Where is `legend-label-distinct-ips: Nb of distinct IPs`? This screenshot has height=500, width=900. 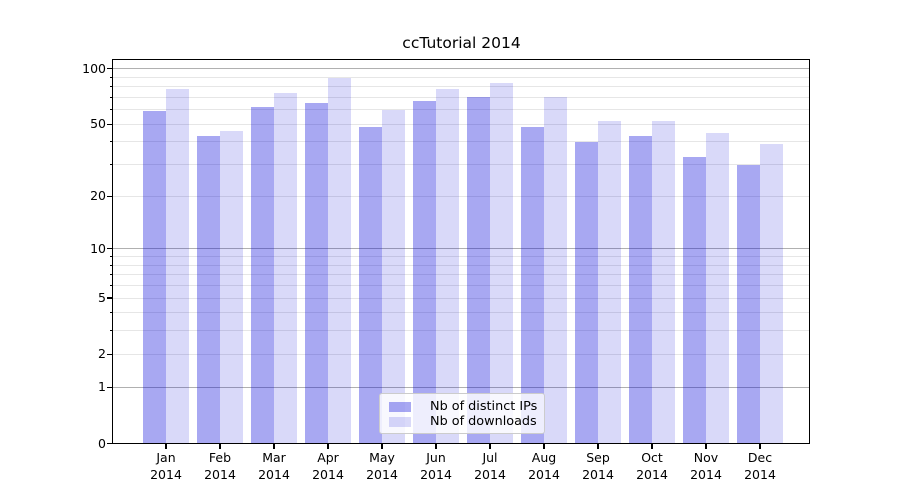
legend-label-distinct-ips: Nb of distinct IPs is located at coordinates (484, 406).